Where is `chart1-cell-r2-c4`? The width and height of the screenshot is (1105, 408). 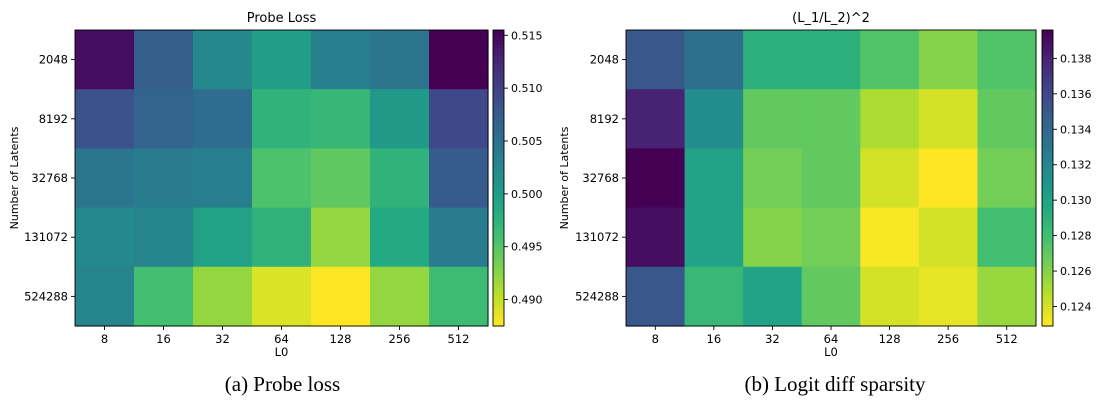
chart1-cell-r2-c4 is located at coordinates (341, 178).